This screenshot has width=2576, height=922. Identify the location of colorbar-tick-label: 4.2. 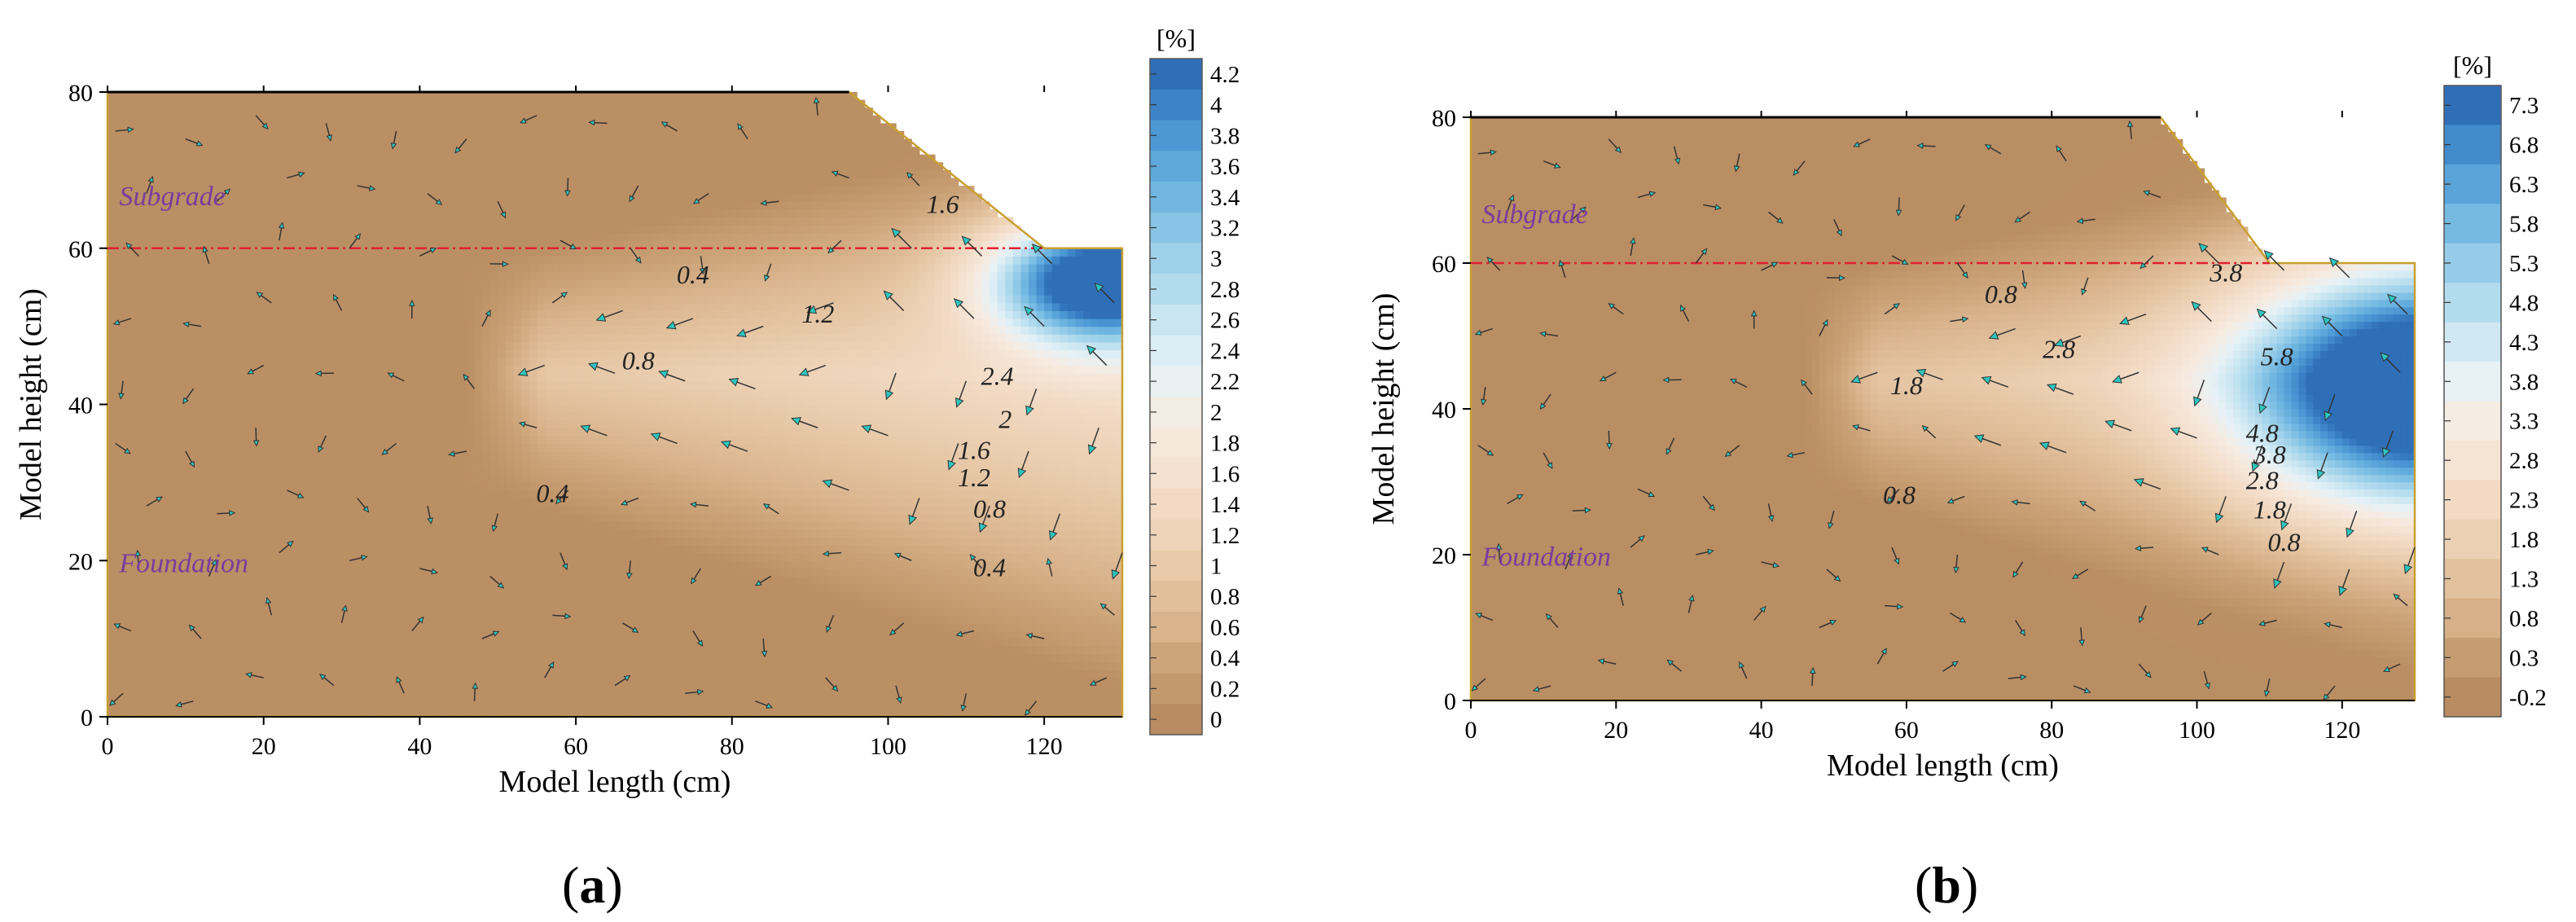
(1225, 75).